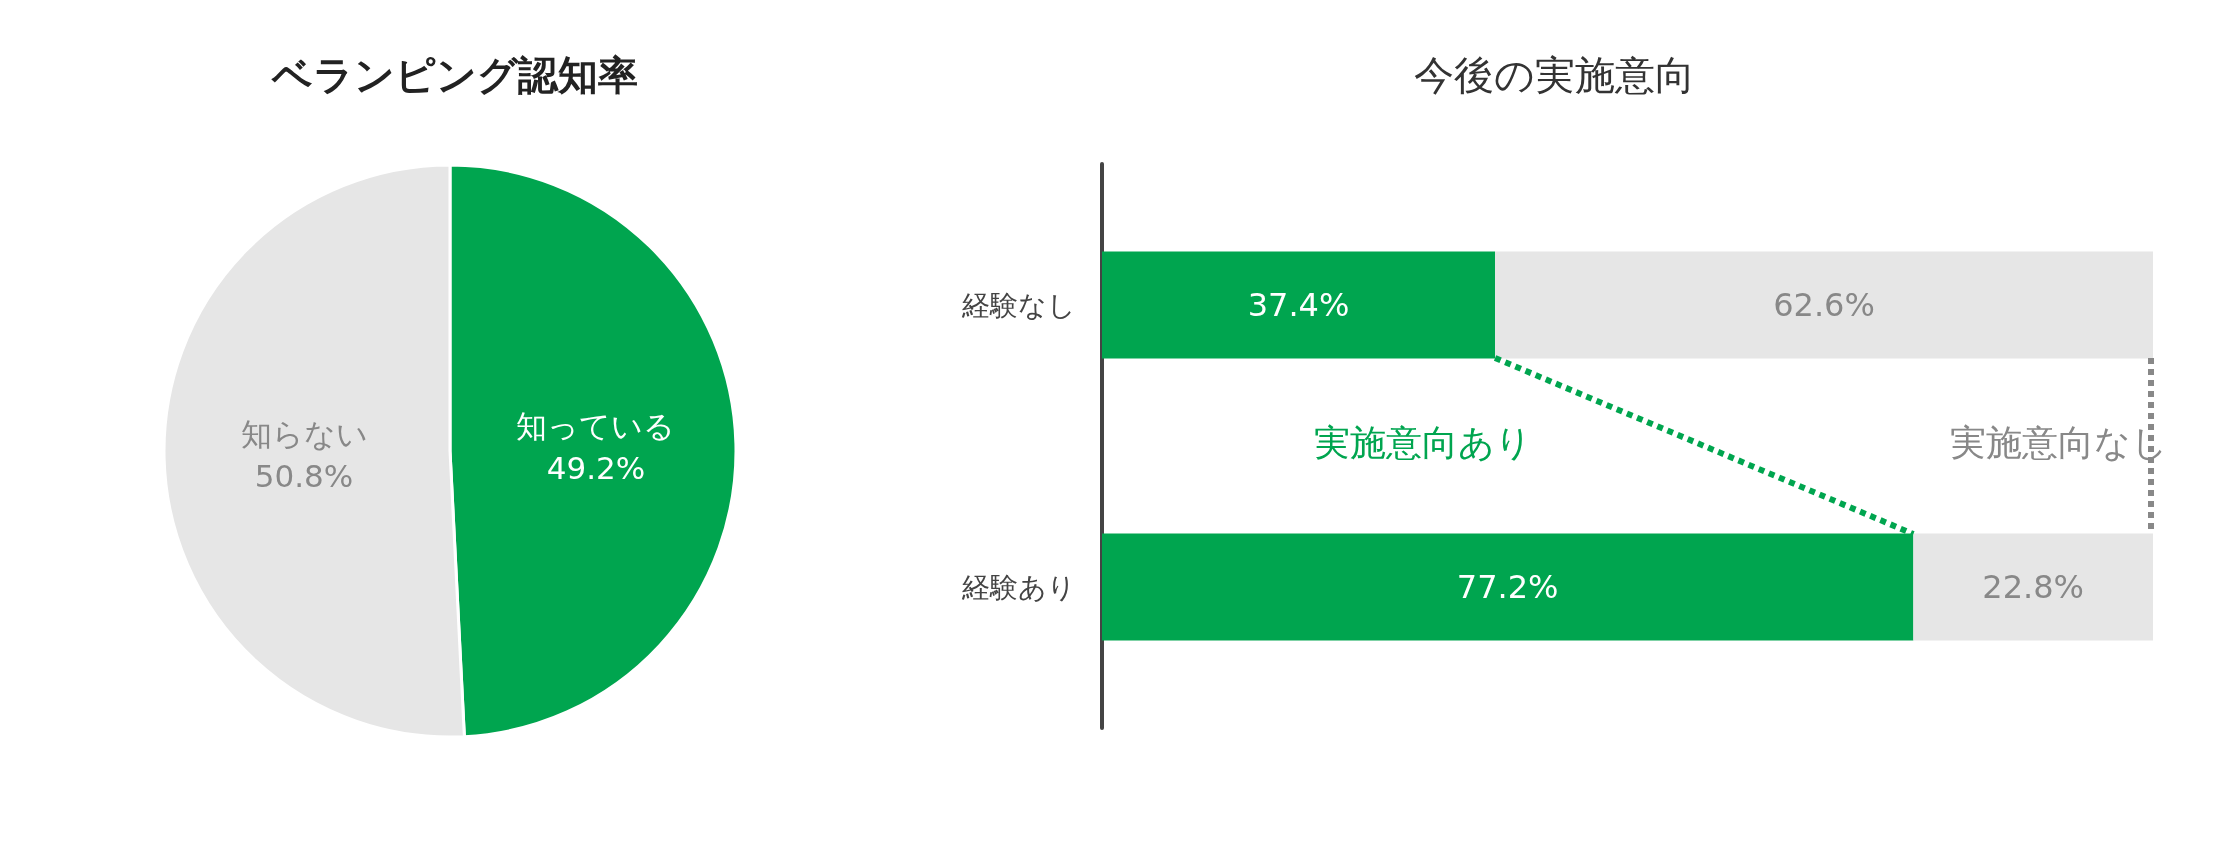 The image size is (2239, 860). I want to click on data-label: 77.2%, so click(1507, 587).